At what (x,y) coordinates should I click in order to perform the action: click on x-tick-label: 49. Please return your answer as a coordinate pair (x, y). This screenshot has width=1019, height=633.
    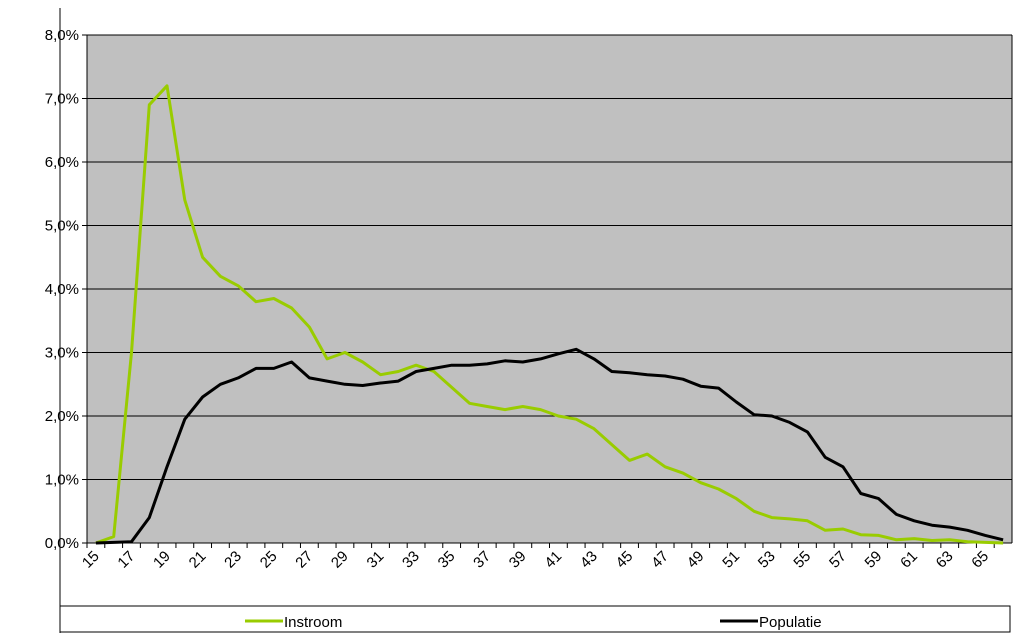
    Looking at the image, I should click on (696, 560).